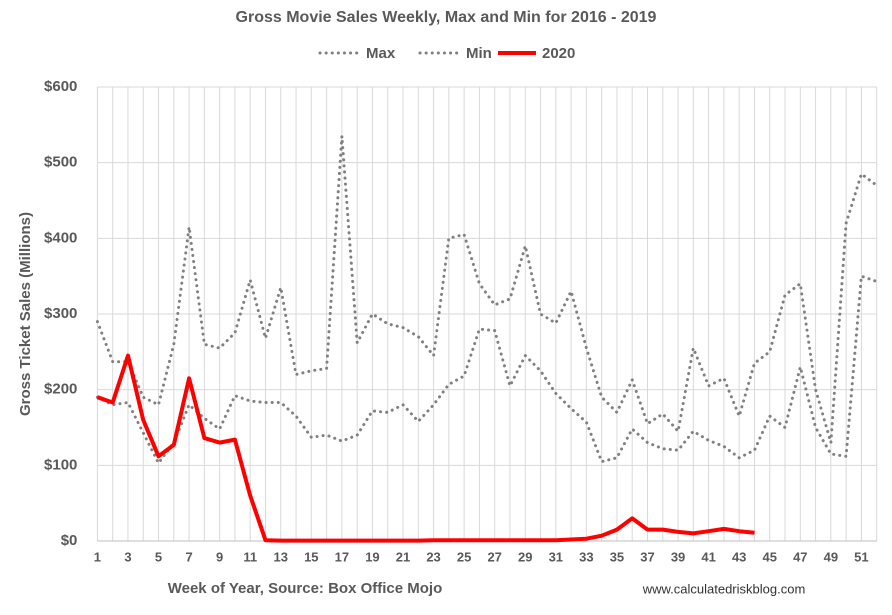 Image resolution: width=892 pixels, height=615 pixels. I want to click on x-tick-label: 39, so click(678, 556).